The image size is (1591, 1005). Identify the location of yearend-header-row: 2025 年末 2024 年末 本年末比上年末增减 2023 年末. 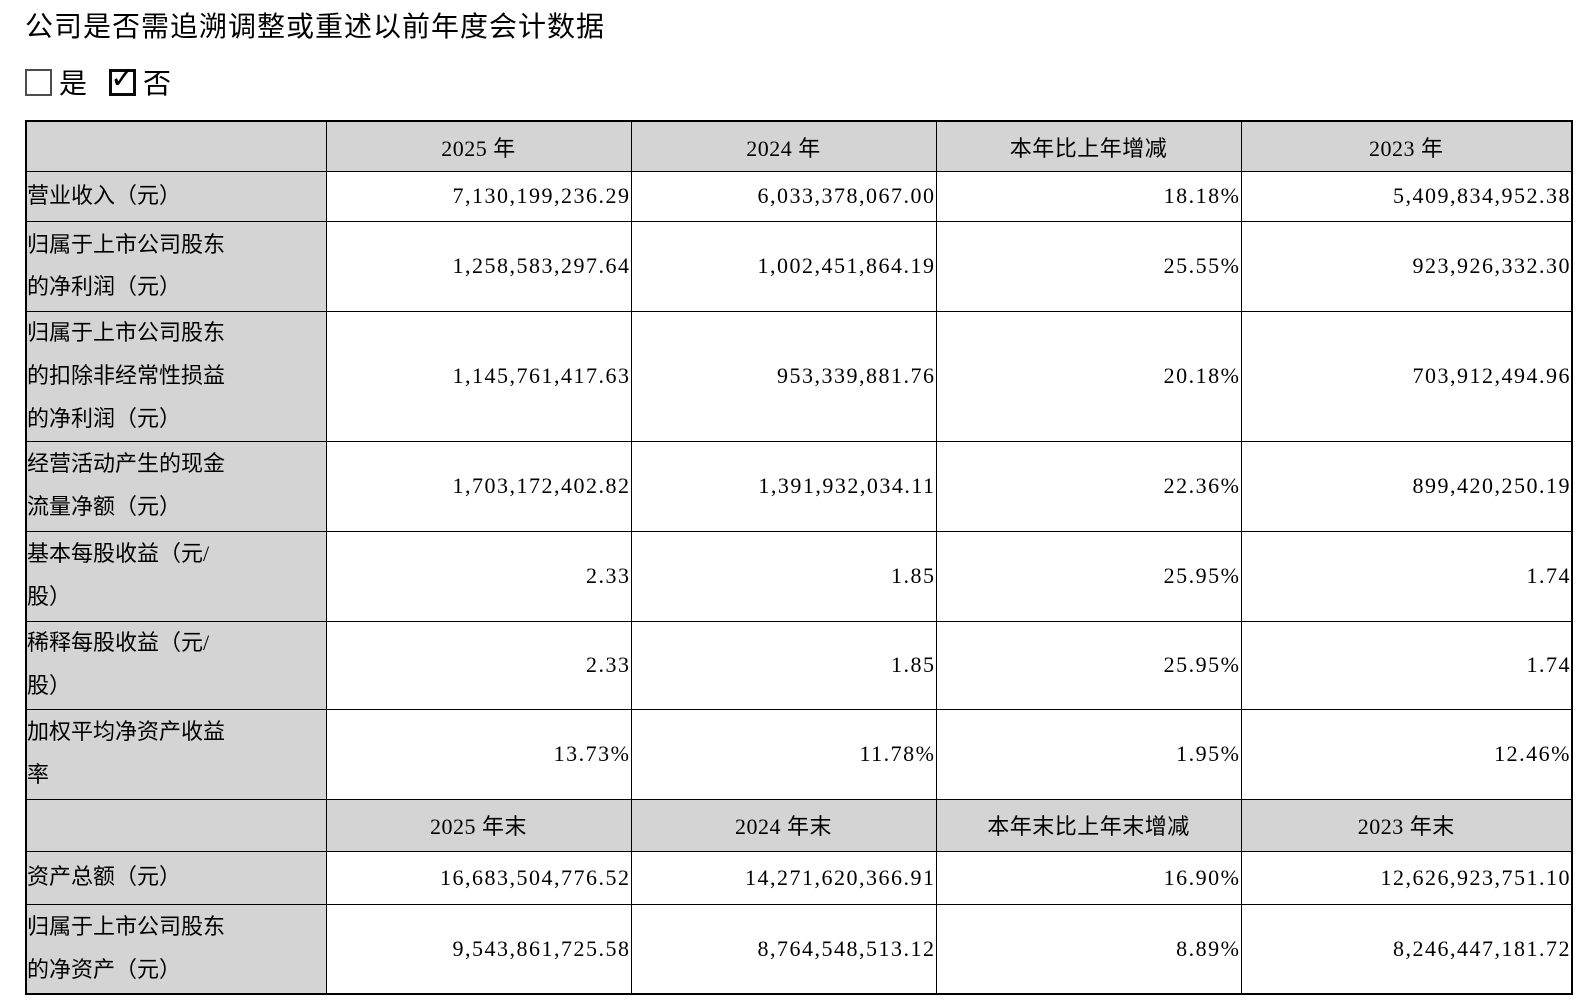
(799, 825).